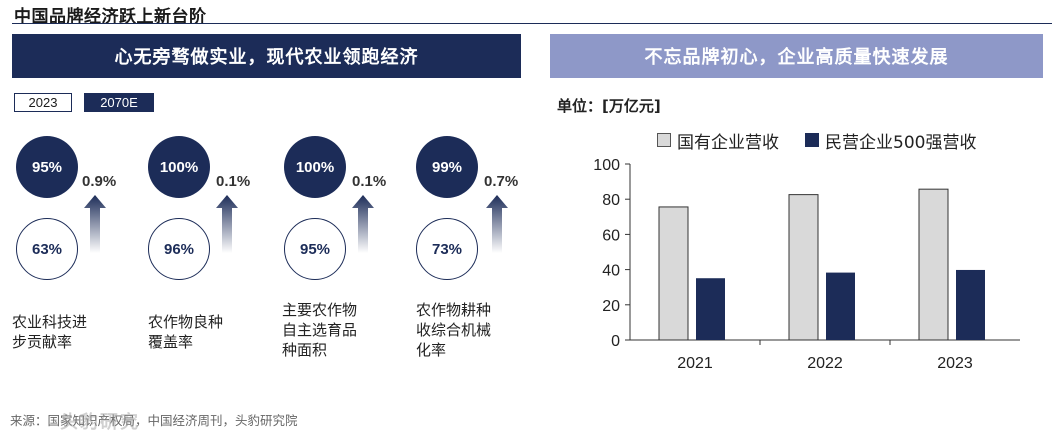 The image size is (1063, 442). What do you see at coordinates (47, 249) in the screenshot?
I see `circle-2023: 63%` at bounding box center [47, 249].